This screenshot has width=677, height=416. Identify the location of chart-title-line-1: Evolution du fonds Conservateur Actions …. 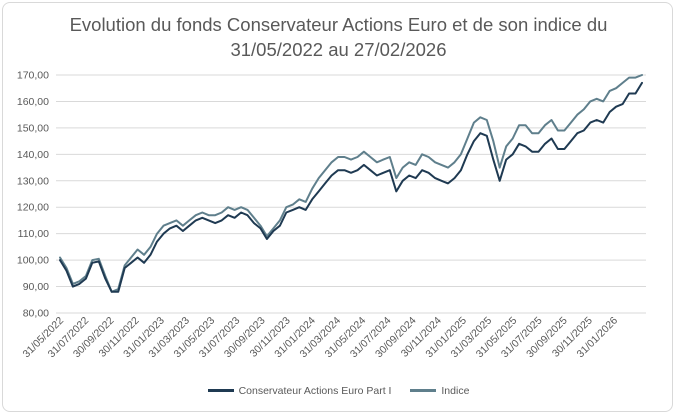
(338, 24).